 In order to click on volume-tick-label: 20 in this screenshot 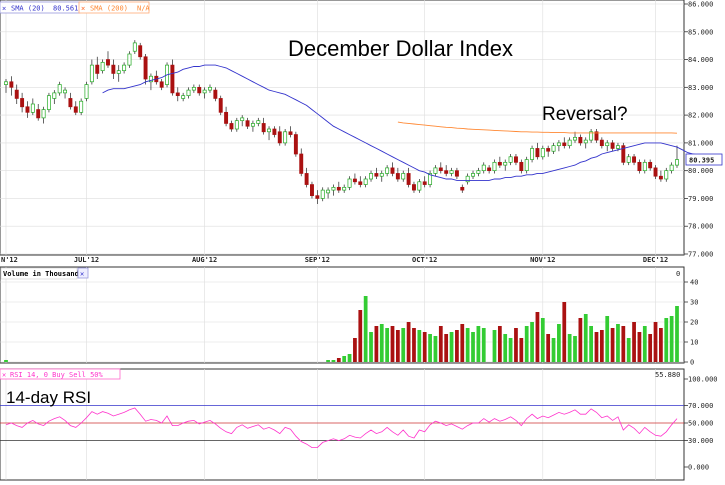, I will do `click(694, 323)`.